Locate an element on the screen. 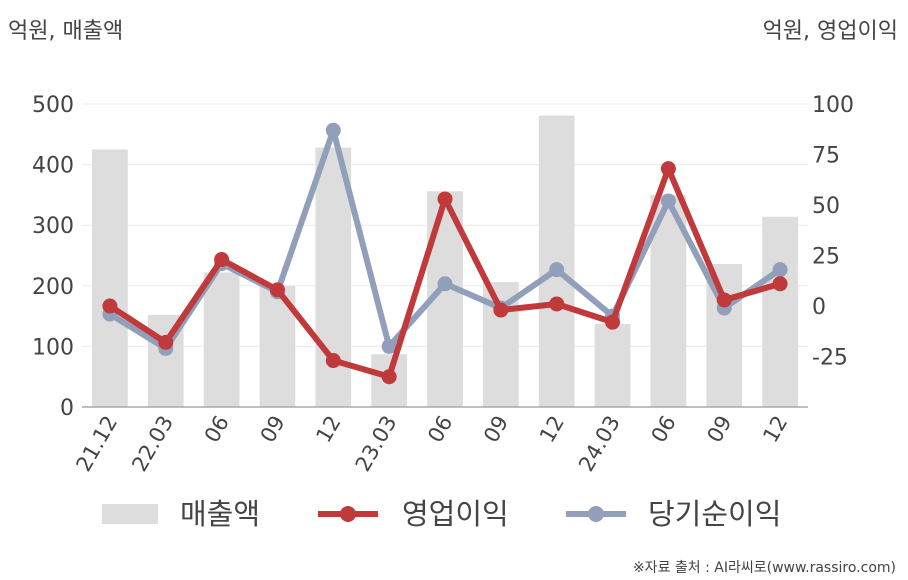 The image size is (908, 580). x-tick-label: 23.03 is located at coordinates (376, 444).